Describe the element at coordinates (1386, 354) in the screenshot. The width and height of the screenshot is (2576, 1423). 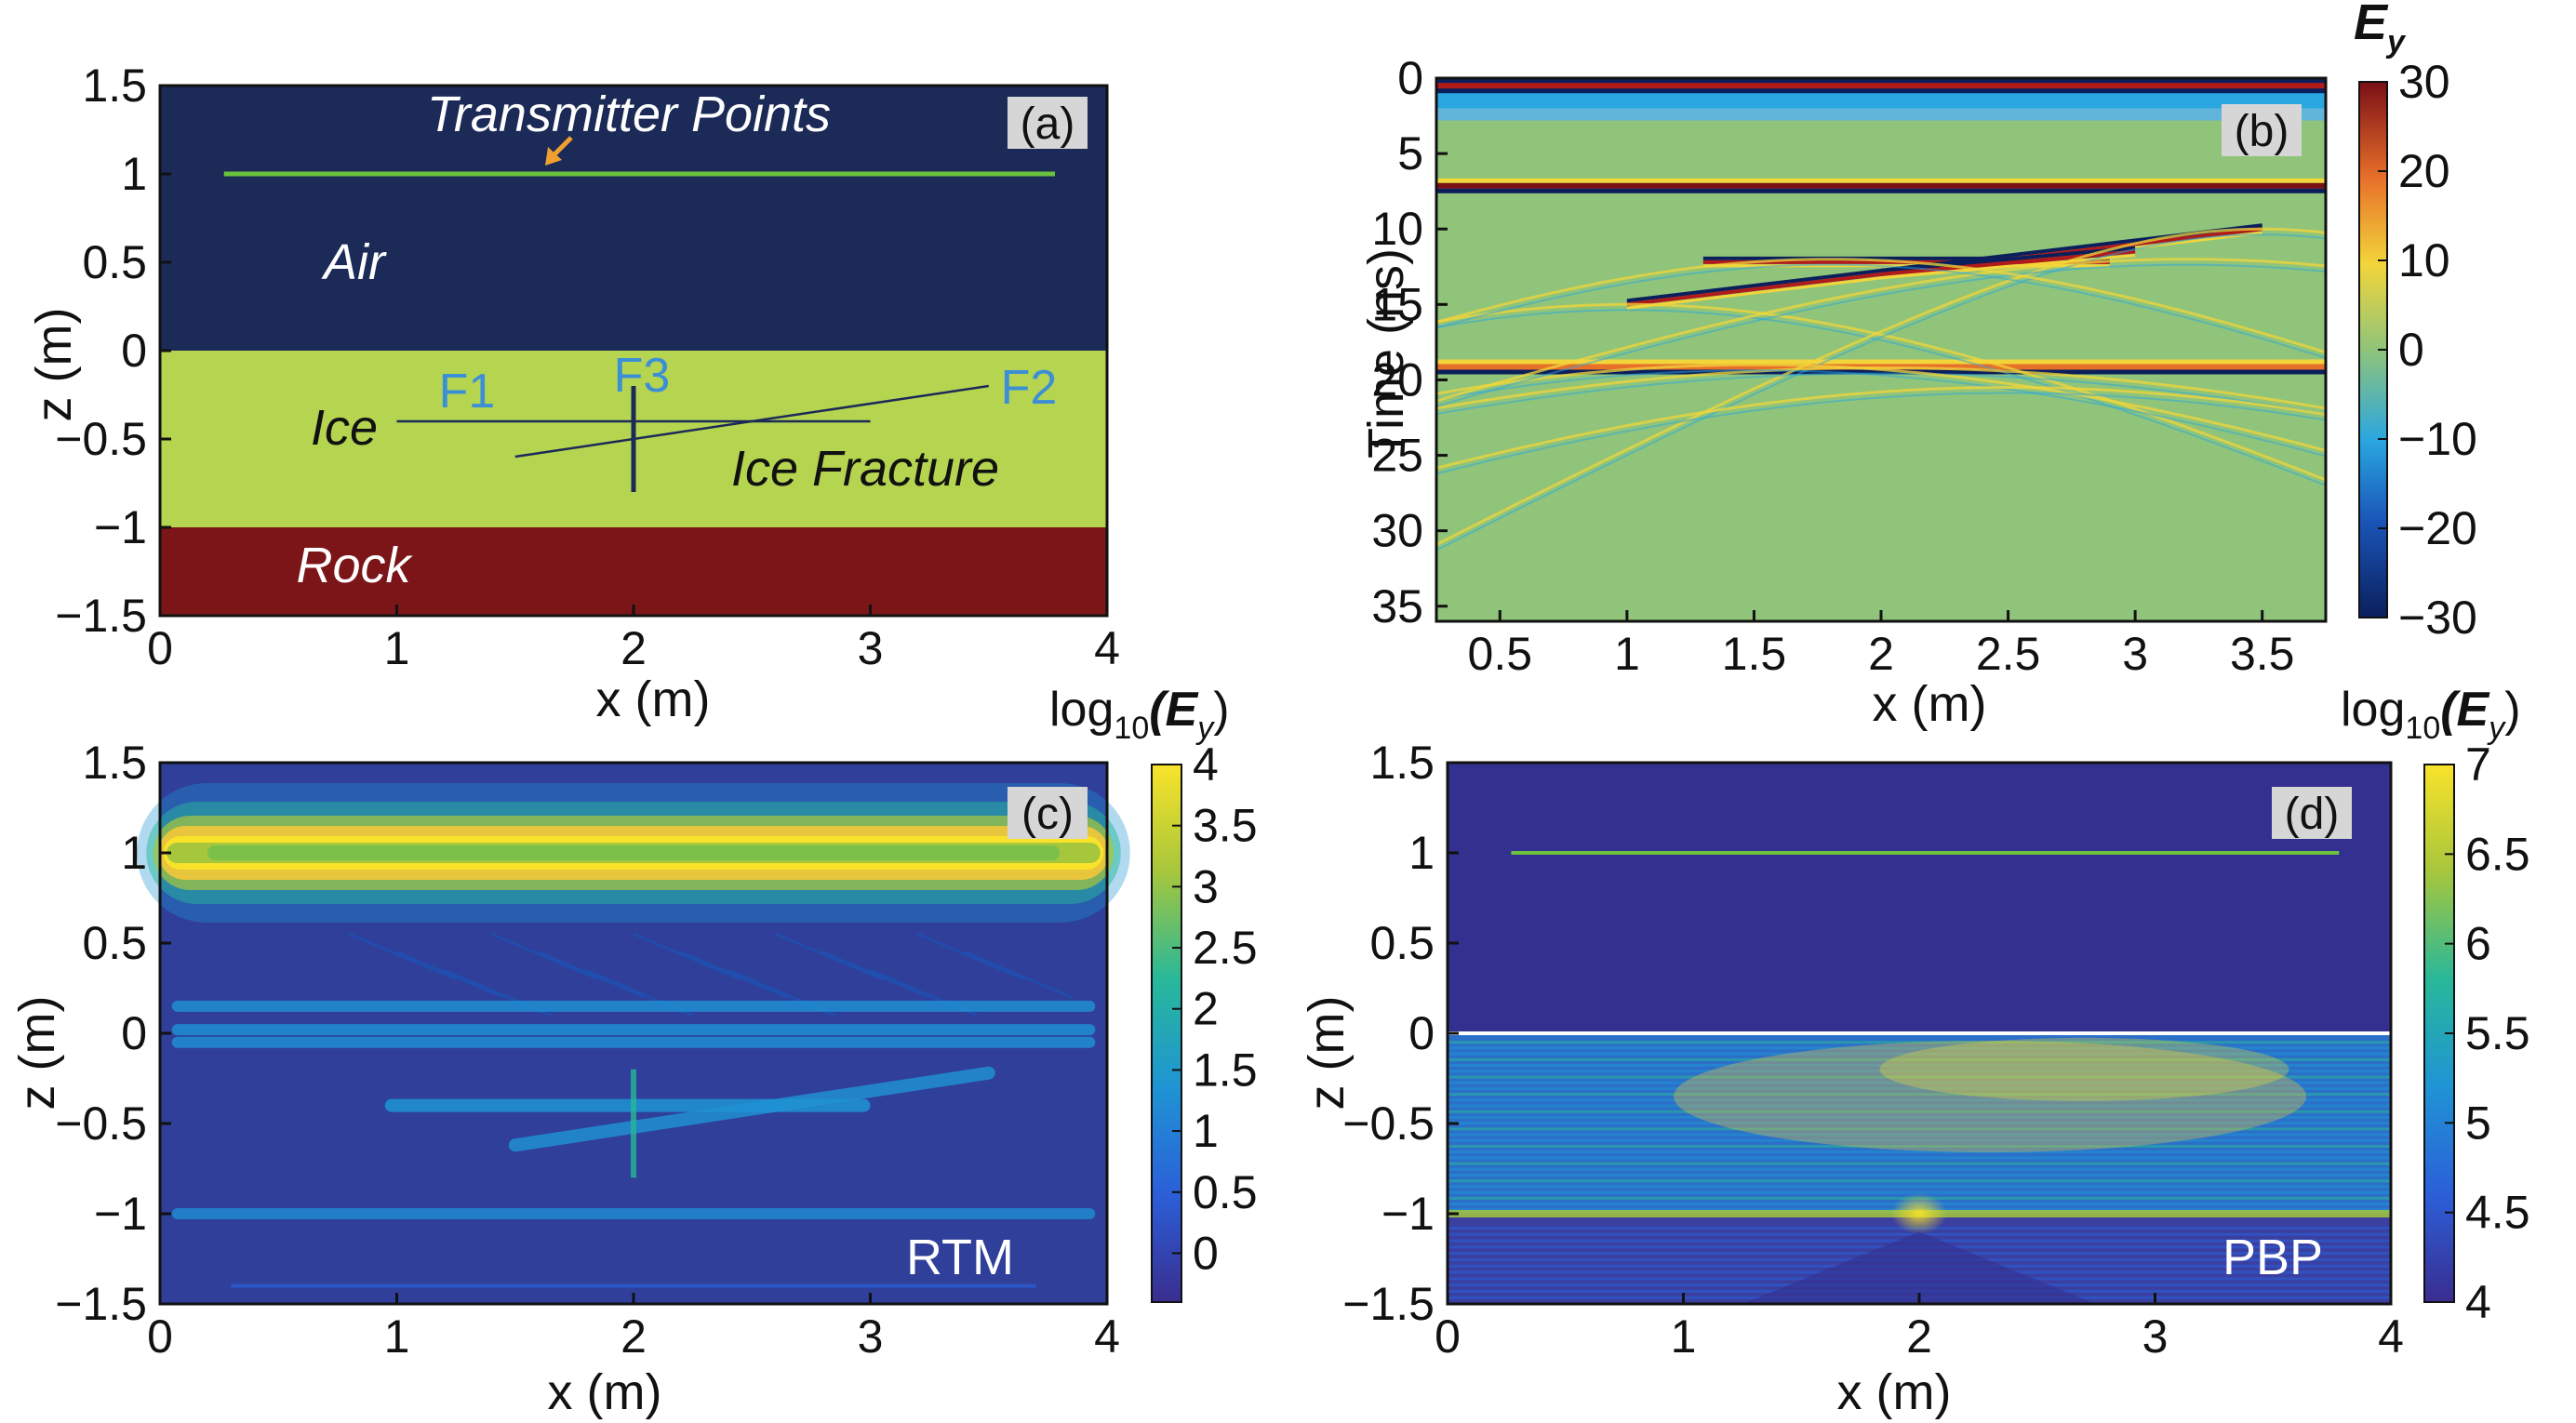
I see `panel-b-ylabel: Time (ns)` at that location.